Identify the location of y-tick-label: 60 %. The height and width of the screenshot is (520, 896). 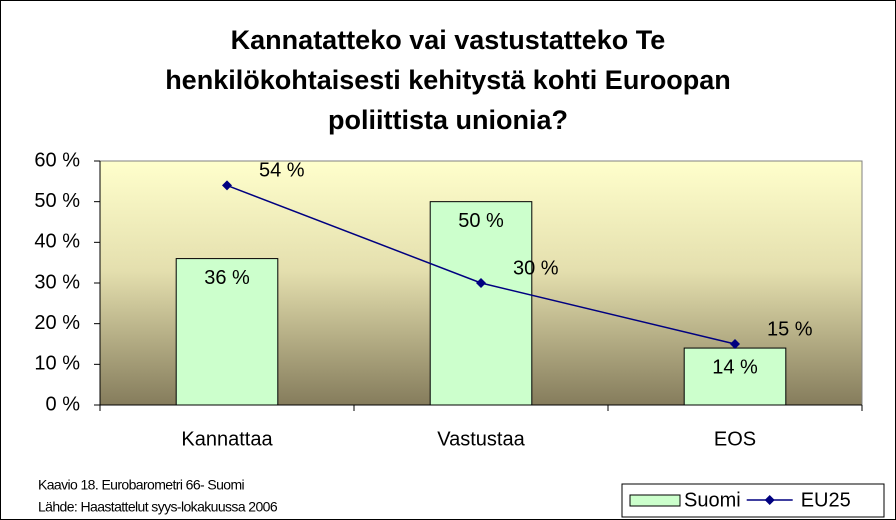
(57, 160).